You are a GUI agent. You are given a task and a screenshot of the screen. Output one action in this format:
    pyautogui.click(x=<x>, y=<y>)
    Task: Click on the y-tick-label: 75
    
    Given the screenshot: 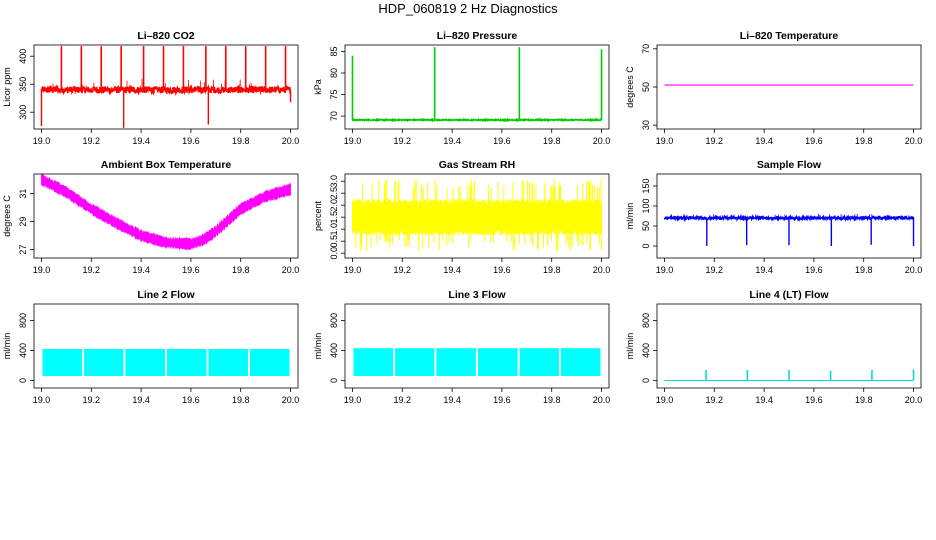 What is the action you would take?
    pyautogui.click(x=334, y=95)
    